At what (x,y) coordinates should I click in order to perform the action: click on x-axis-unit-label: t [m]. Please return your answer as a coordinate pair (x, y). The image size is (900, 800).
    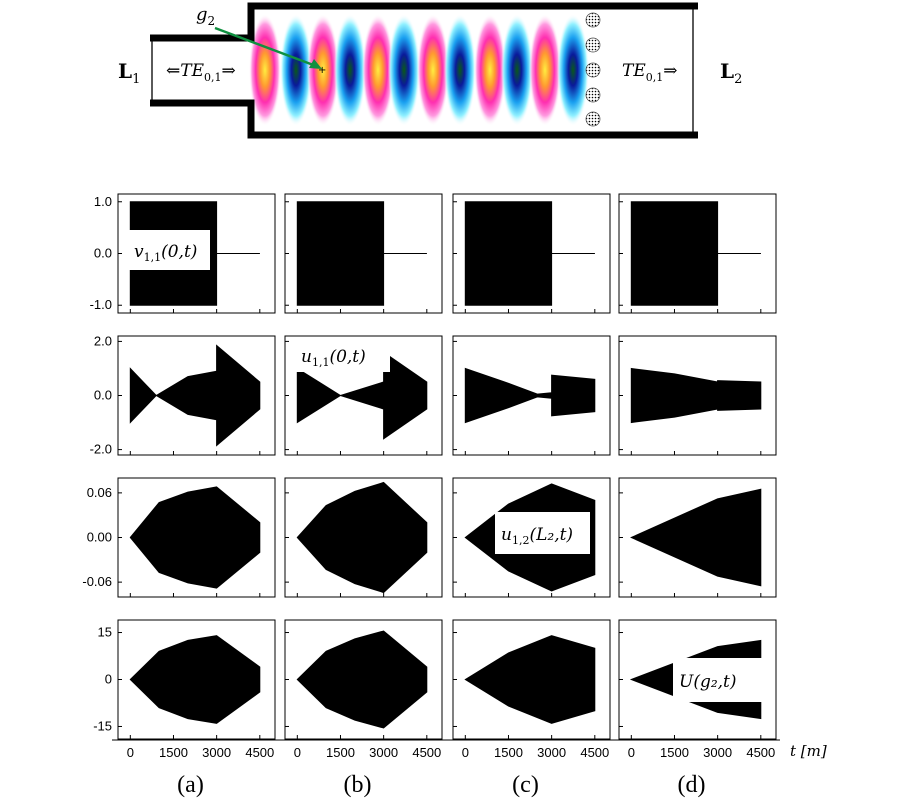
    Looking at the image, I should click on (808, 751).